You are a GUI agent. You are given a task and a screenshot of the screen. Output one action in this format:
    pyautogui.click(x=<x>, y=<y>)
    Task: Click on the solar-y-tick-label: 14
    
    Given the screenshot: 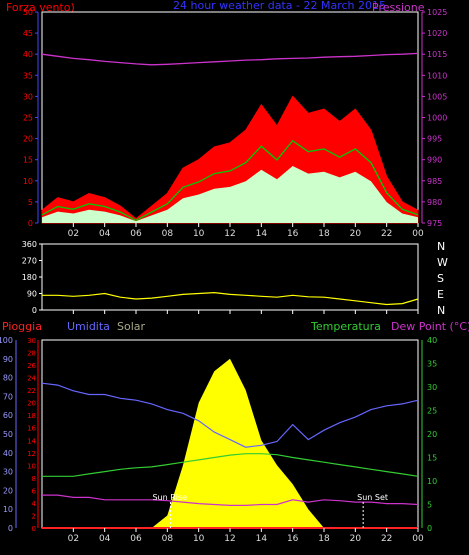 What is the action you would take?
    pyautogui.click(x=31, y=441)
    